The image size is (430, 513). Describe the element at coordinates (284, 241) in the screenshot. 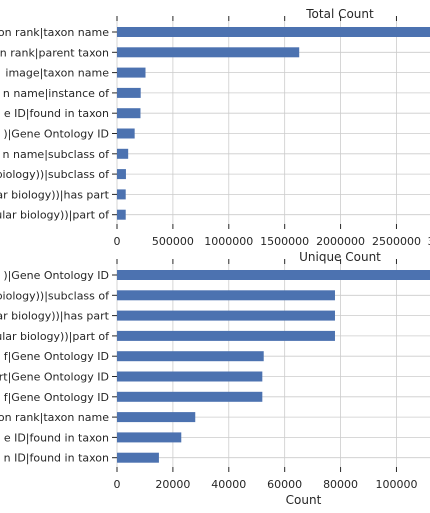

I see `x-tick-label: 1500000` at that location.